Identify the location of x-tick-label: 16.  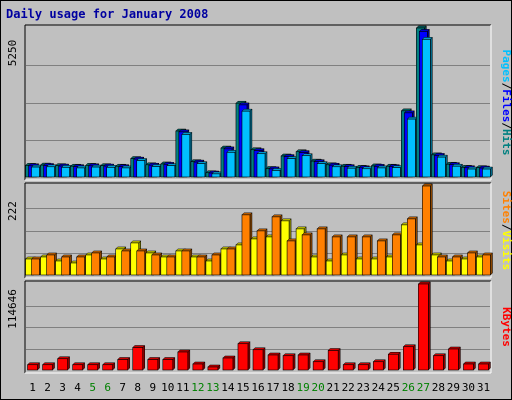
(257, 387).